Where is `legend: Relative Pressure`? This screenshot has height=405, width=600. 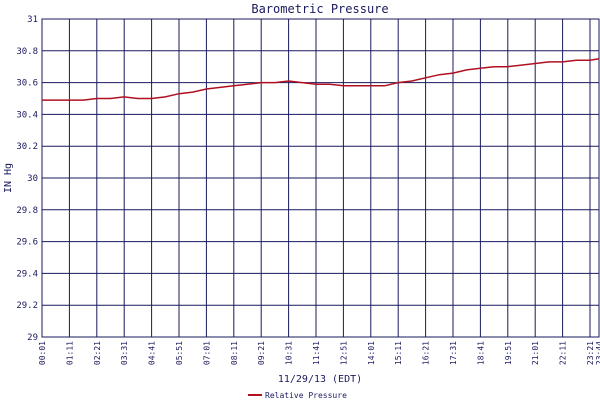 legend: Relative Pressure is located at coordinates (297, 395).